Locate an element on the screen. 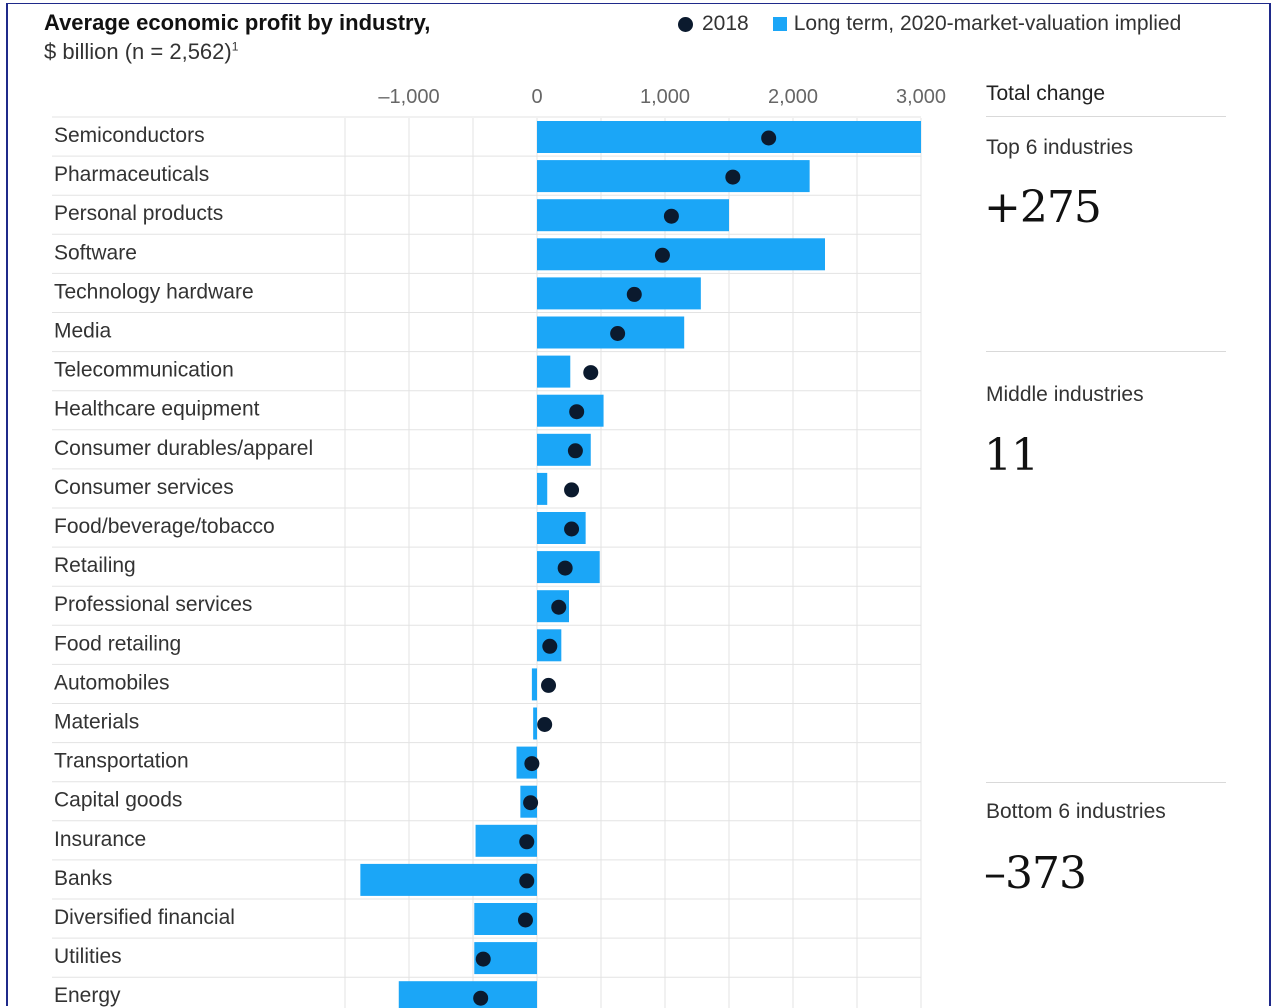 The height and width of the screenshot is (1008, 1277). total-change-divider is located at coordinates (1106, 116).